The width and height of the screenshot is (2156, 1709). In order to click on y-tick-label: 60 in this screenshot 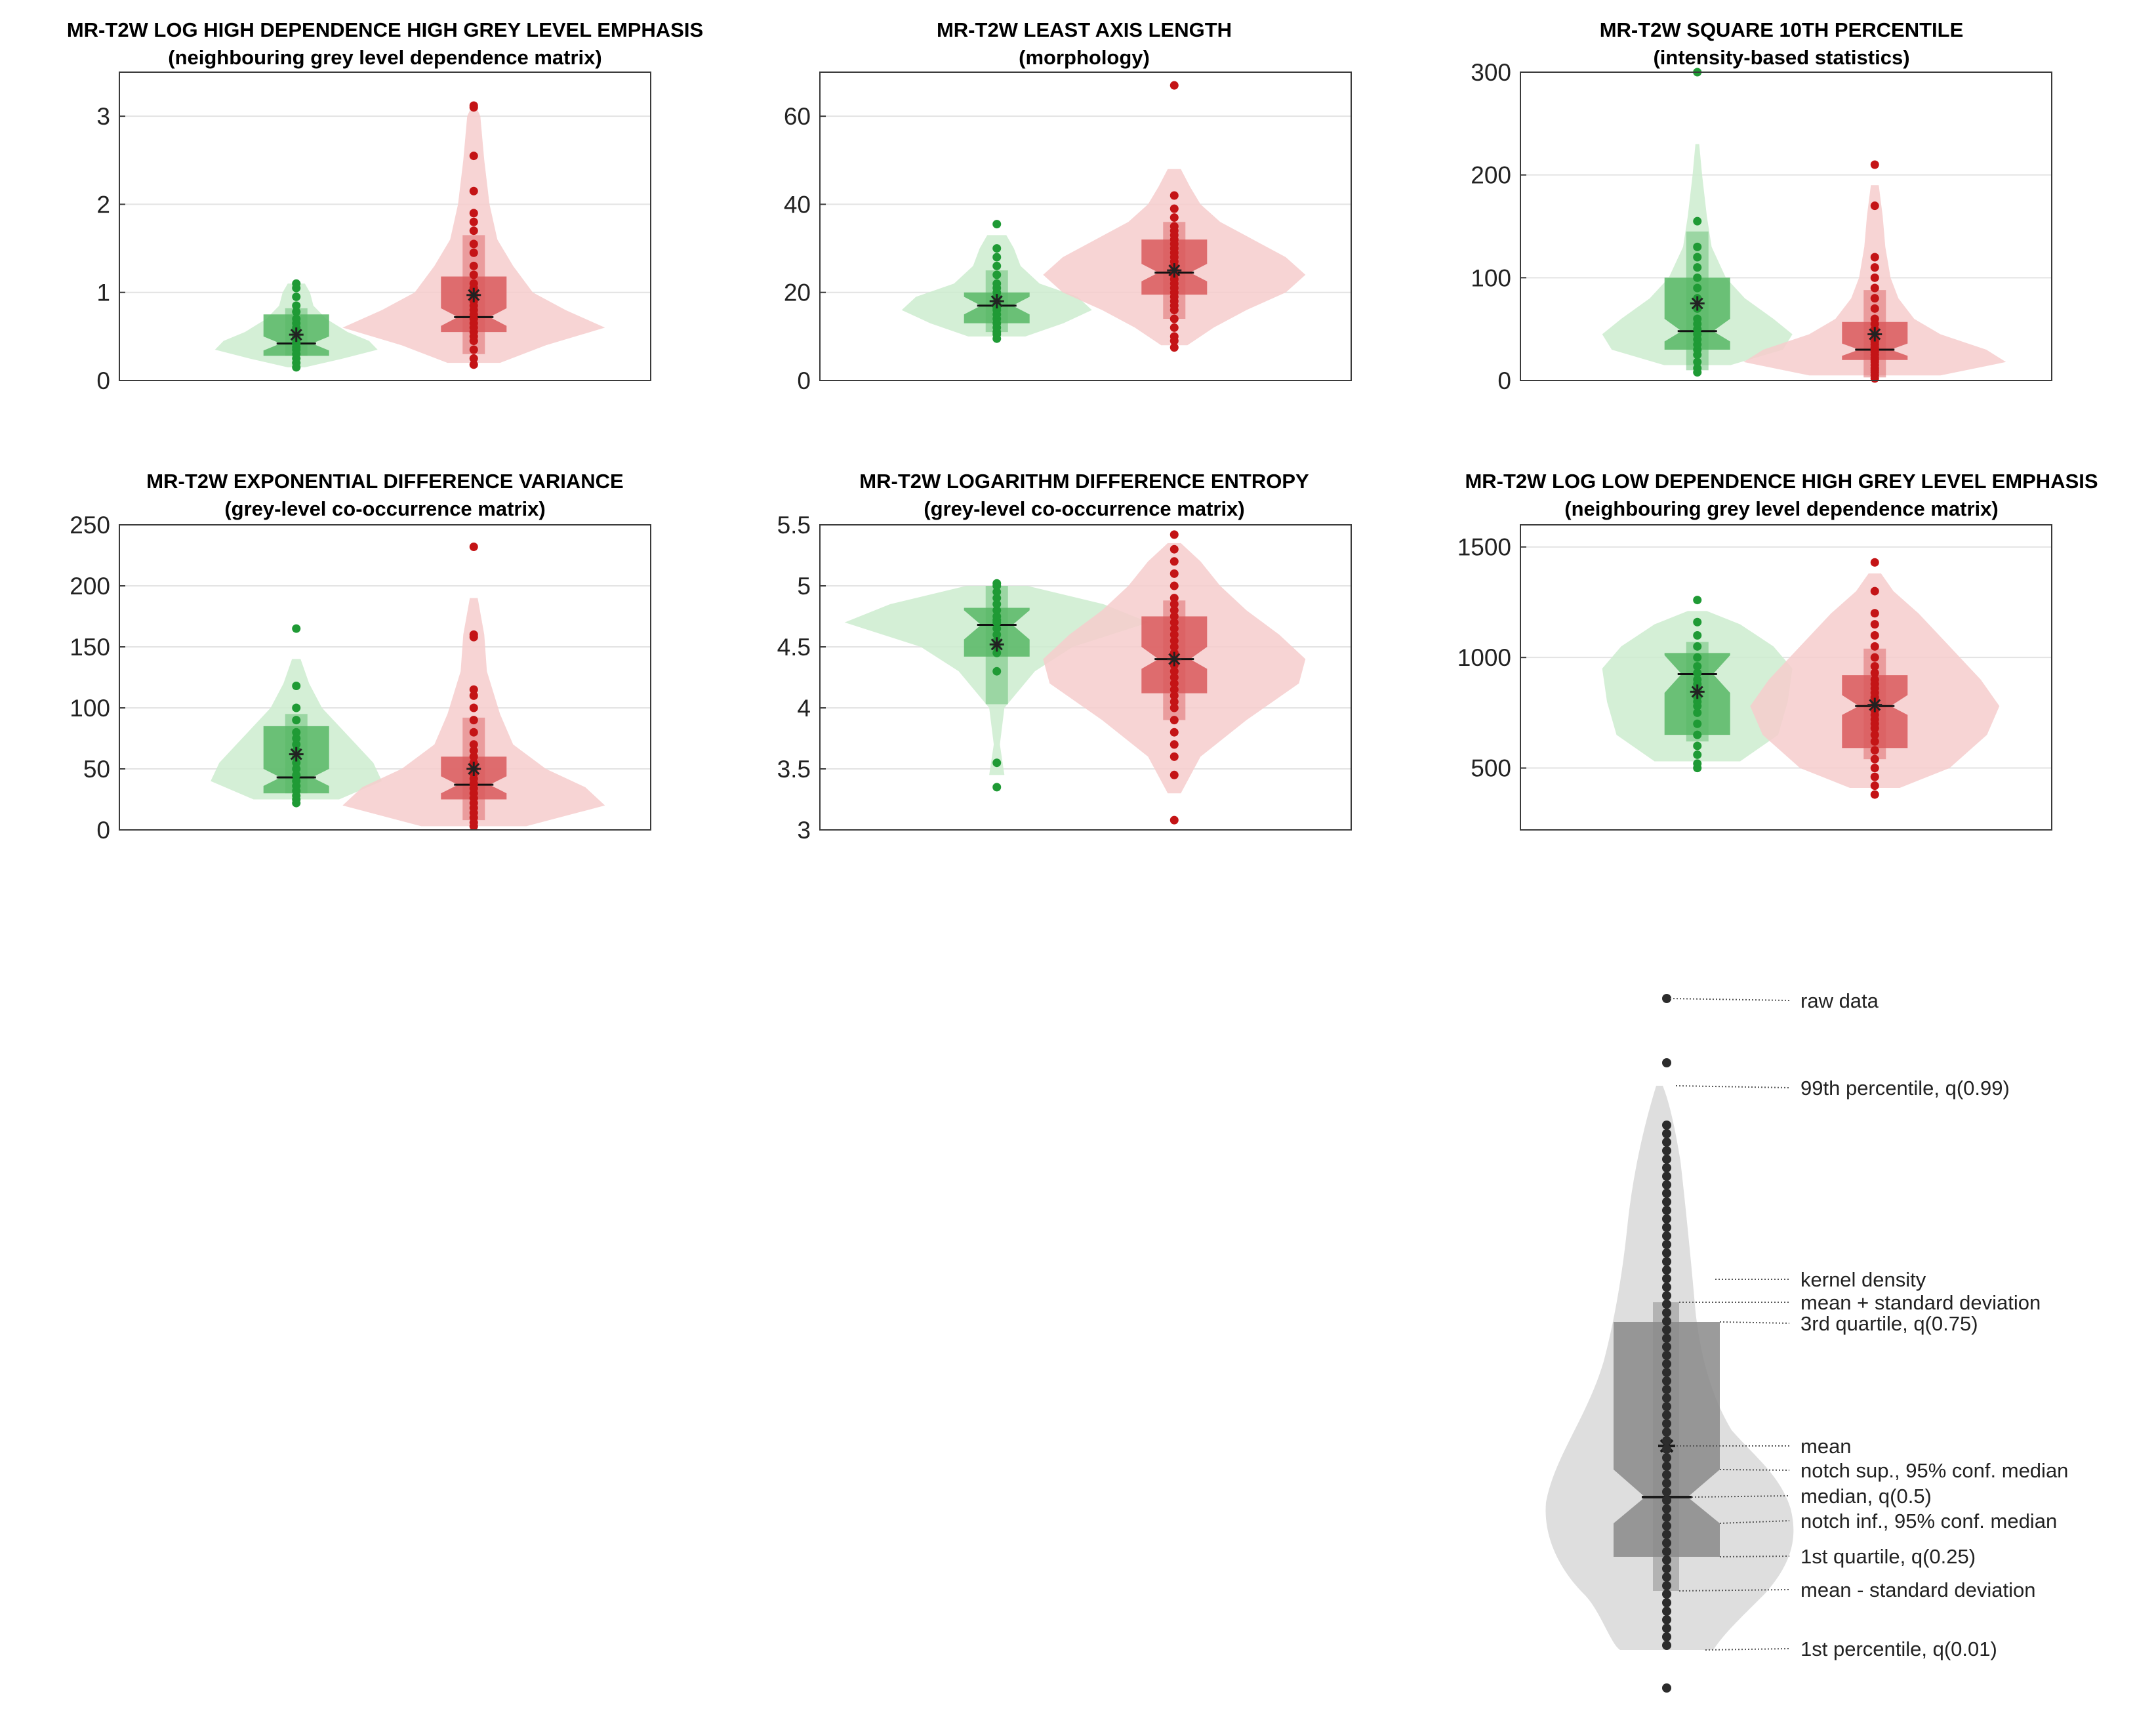, I will do `click(797, 116)`.